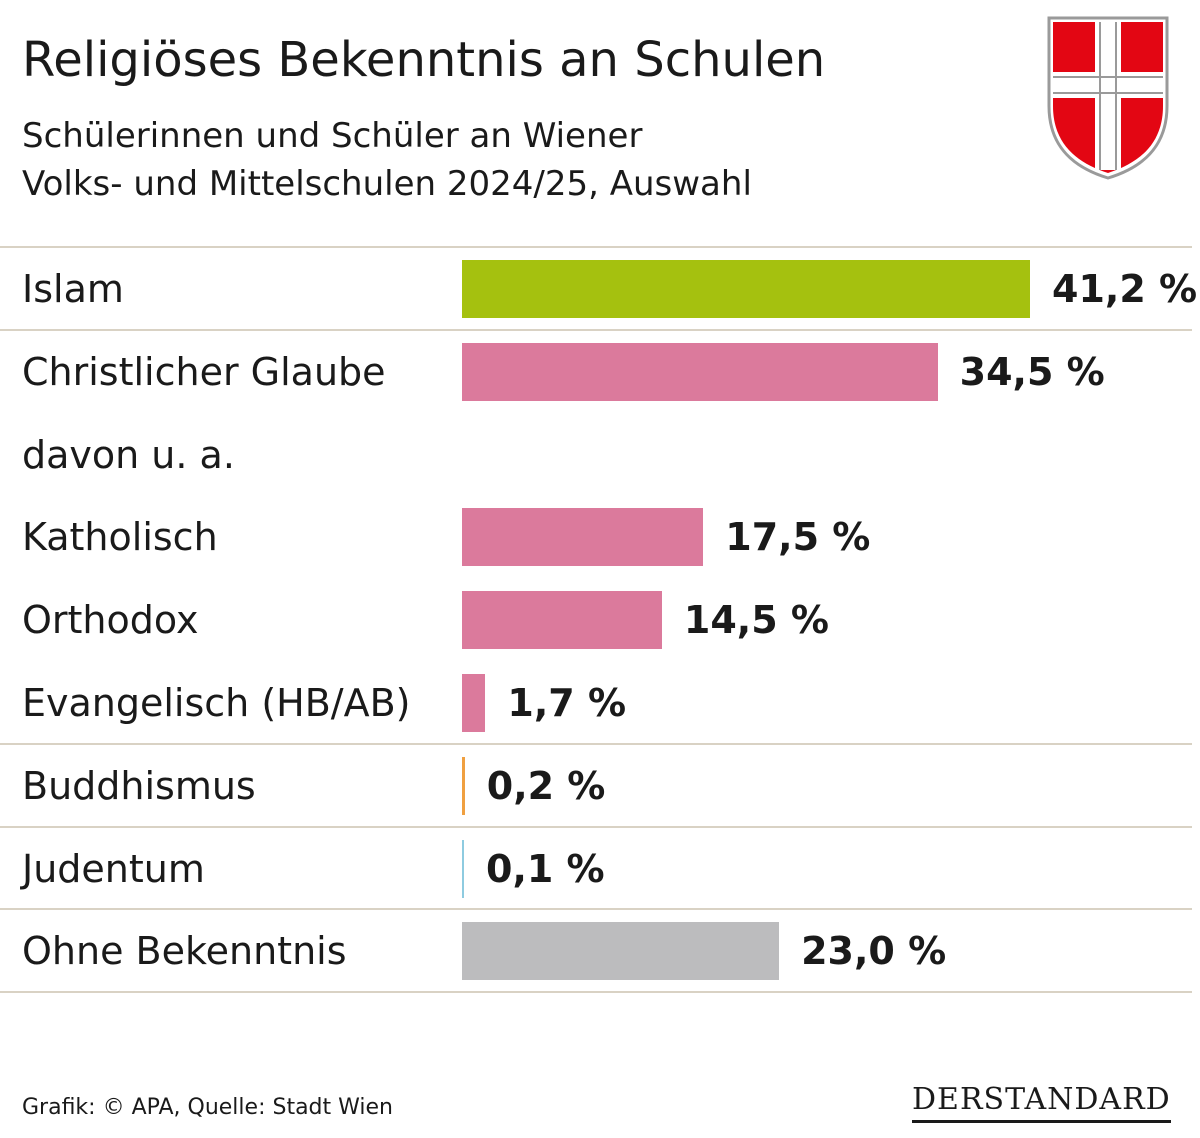  I want to click on vienna-coat-of-arms-icon, so click(1108, 98).